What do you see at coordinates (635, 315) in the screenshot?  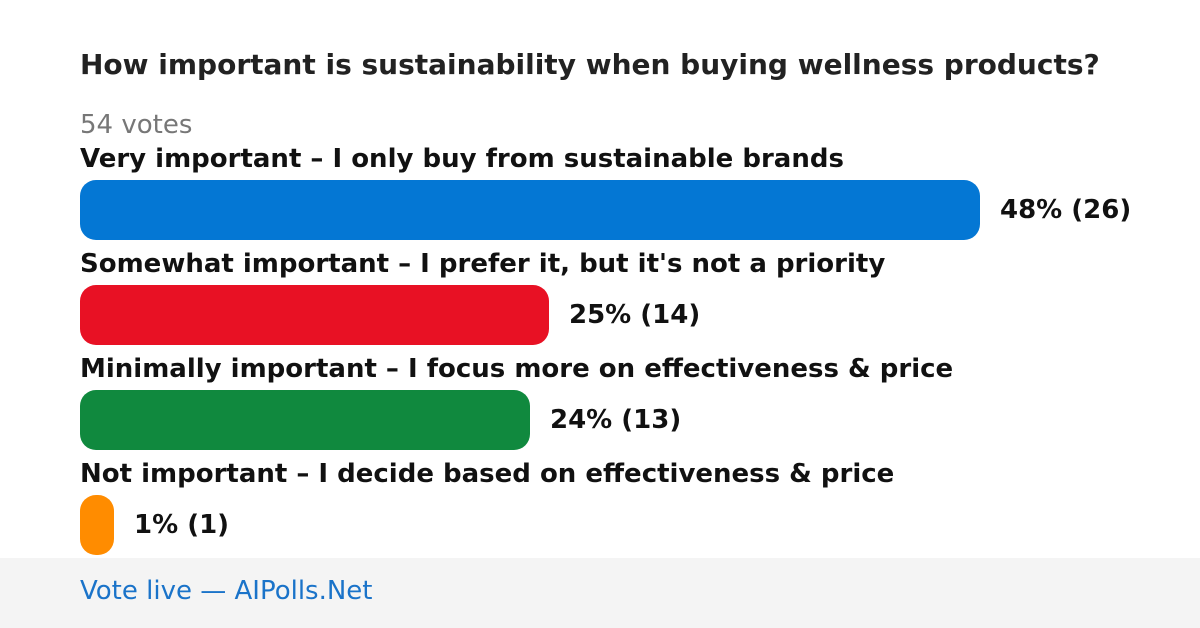 I see `result-percentage: 25% (14)` at bounding box center [635, 315].